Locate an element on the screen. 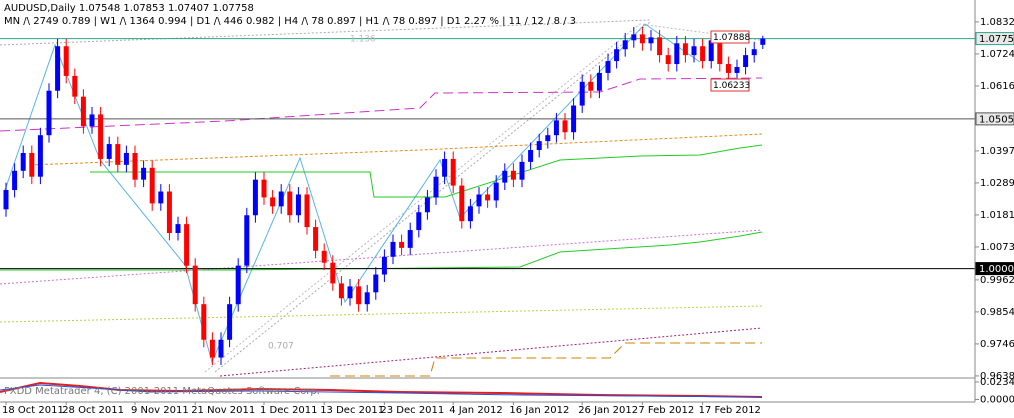 Image resolution: width=1014 pixels, height=418 pixels. indicator-tick-label: 0.0000 is located at coordinates (997, 400).